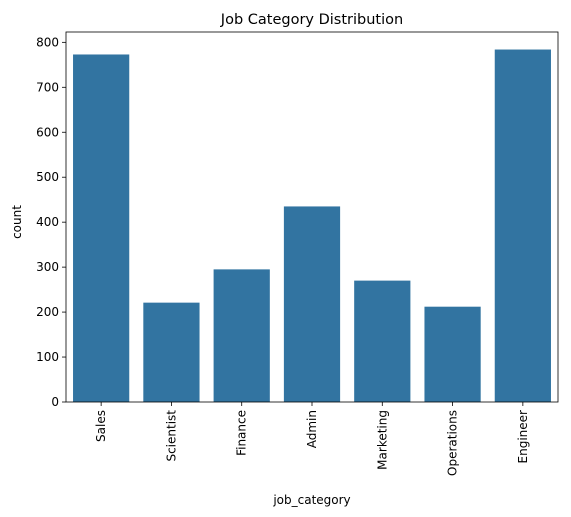 The width and height of the screenshot is (571, 517). I want to click on y-axis-label: count, so click(17, 222).